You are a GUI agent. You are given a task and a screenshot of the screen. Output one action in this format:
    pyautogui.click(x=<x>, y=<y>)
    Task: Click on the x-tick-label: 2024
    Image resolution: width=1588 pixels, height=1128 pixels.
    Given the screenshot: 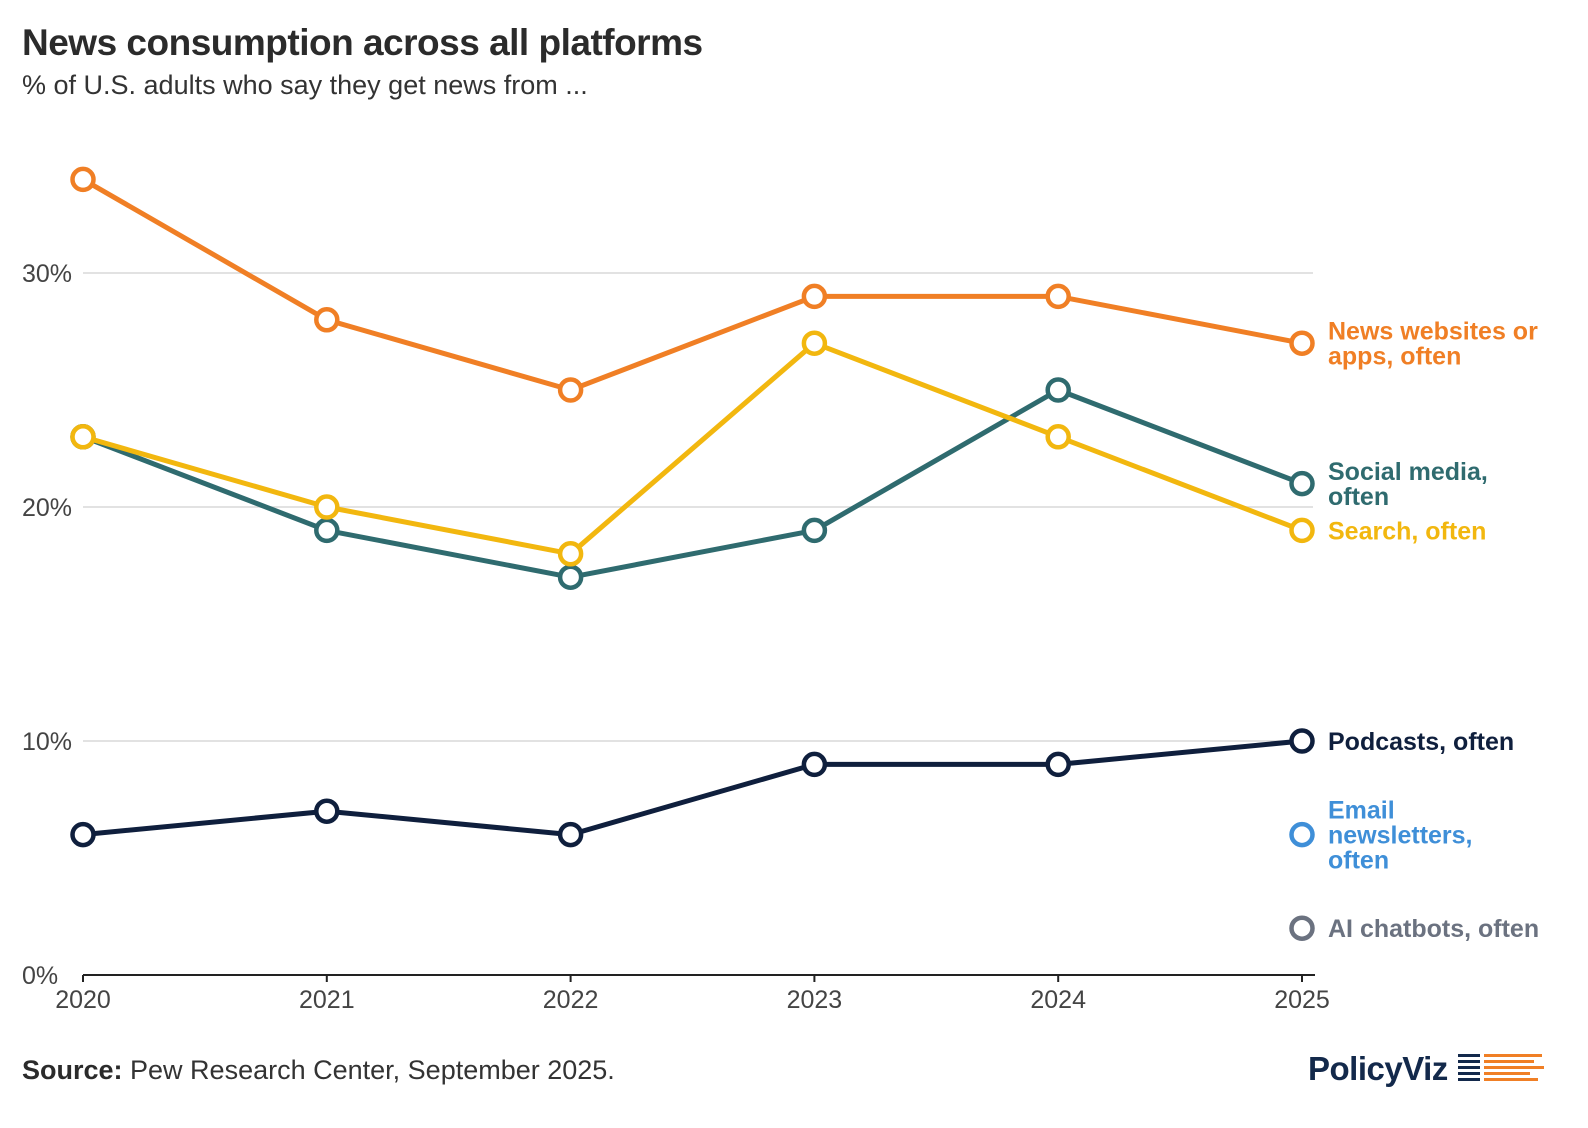 What is the action you would take?
    pyautogui.click(x=1058, y=1000)
    